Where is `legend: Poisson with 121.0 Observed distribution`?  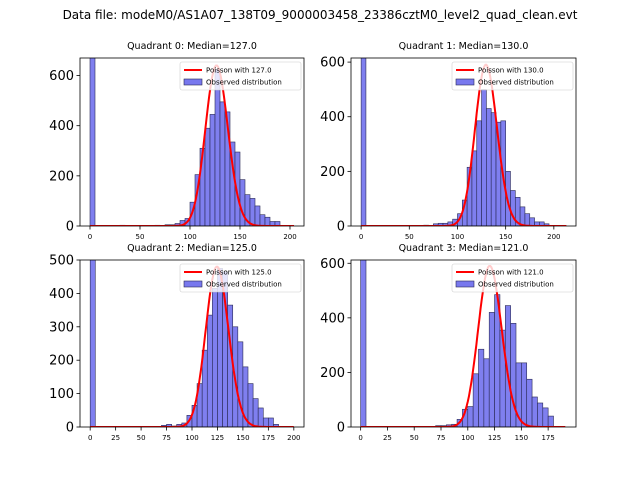
legend: Poisson with 121.0 Observed distribution is located at coordinates (512, 278).